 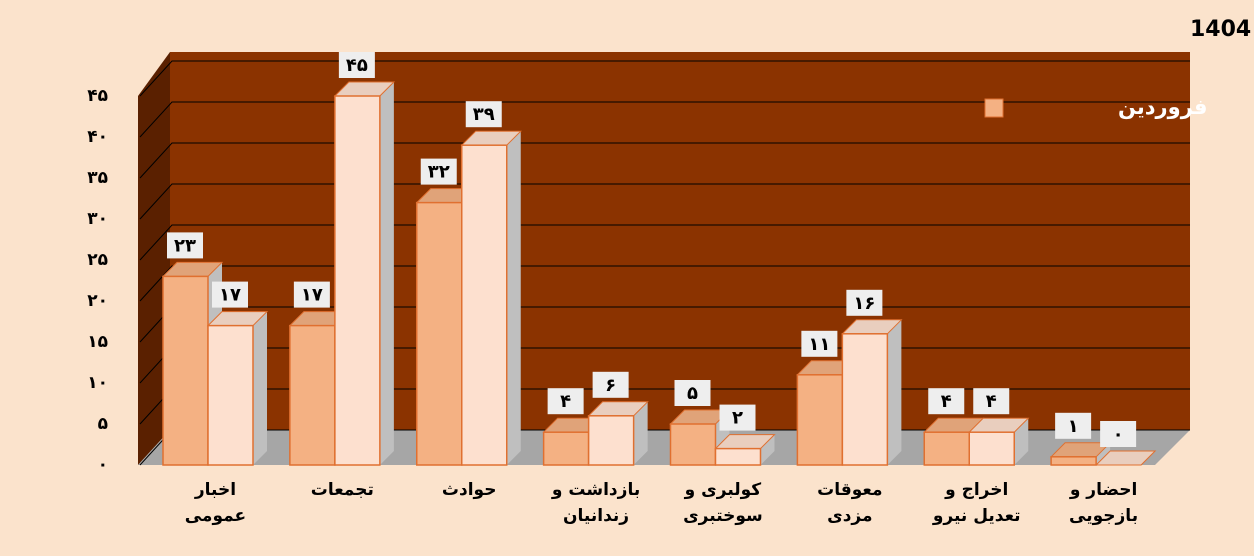 I want to click on value-label: ۲۳, so click(x=185, y=245).